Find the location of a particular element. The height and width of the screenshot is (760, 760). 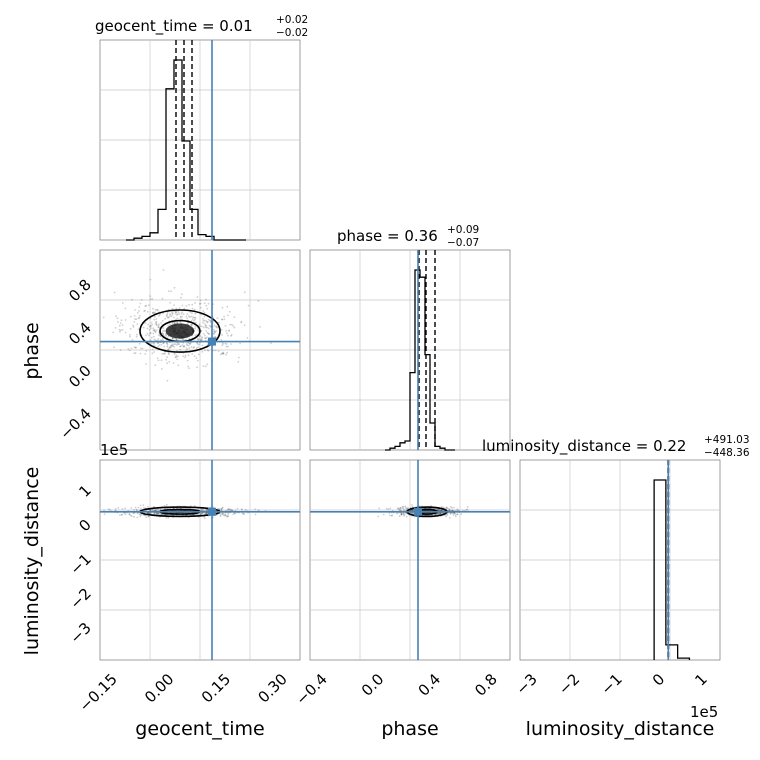

y-tick-label: 0.4 is located at coordinates (80, 334).